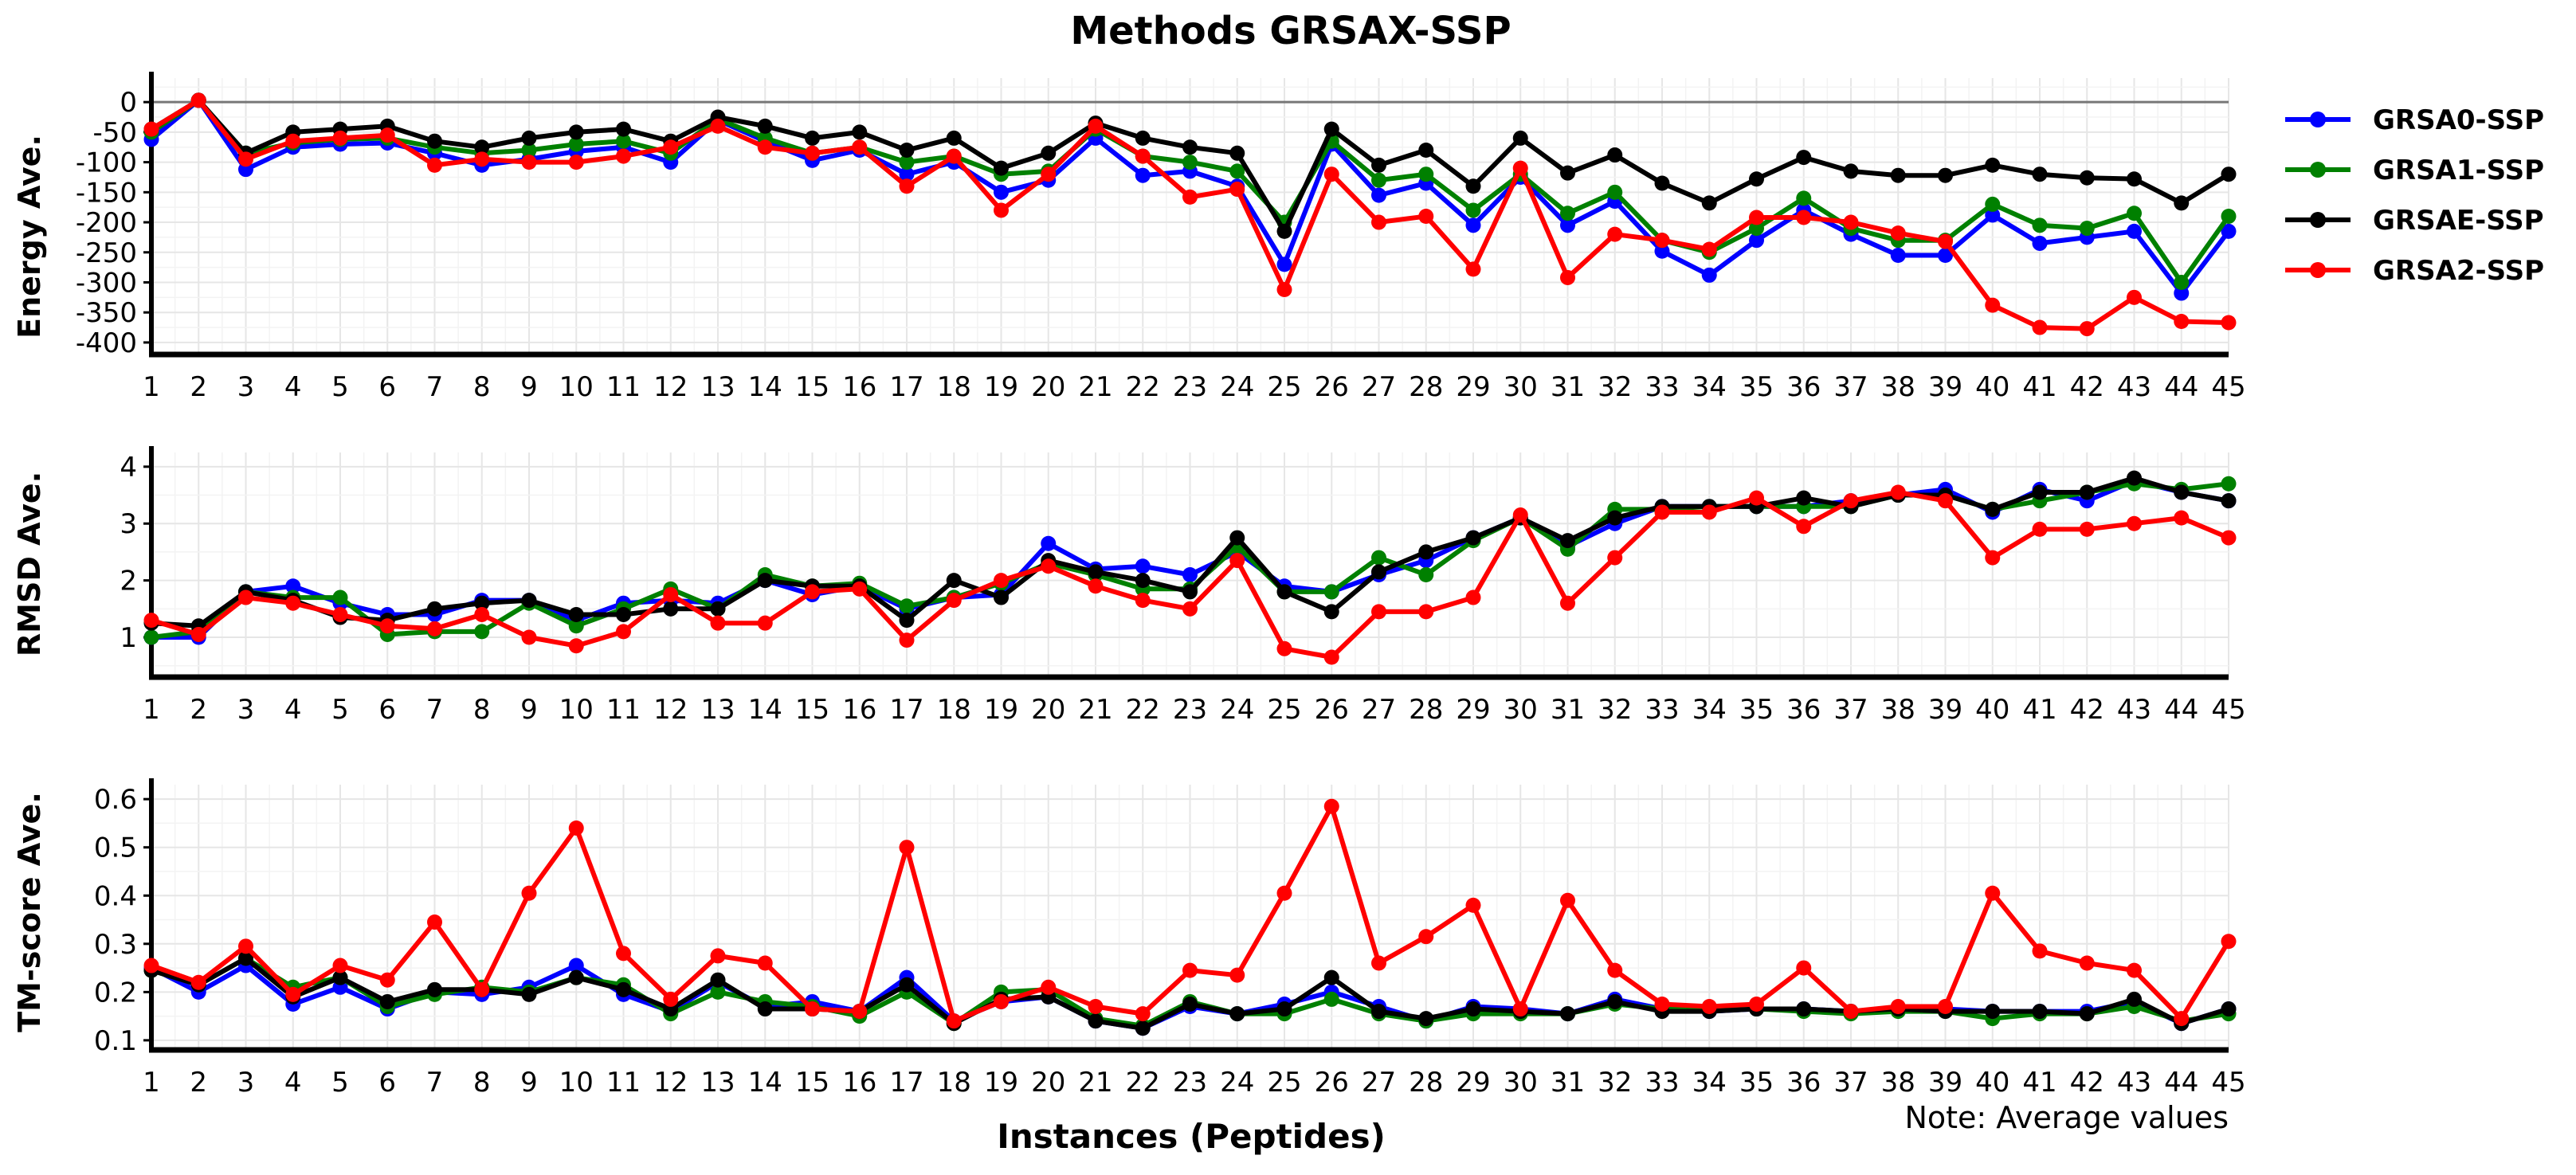 The height and width of the screenshot is (1175, 2576). Describe the element at coordinates (1851, 710) in the screenshot. I see `rmsd-x-tick-label: 37` at that location.